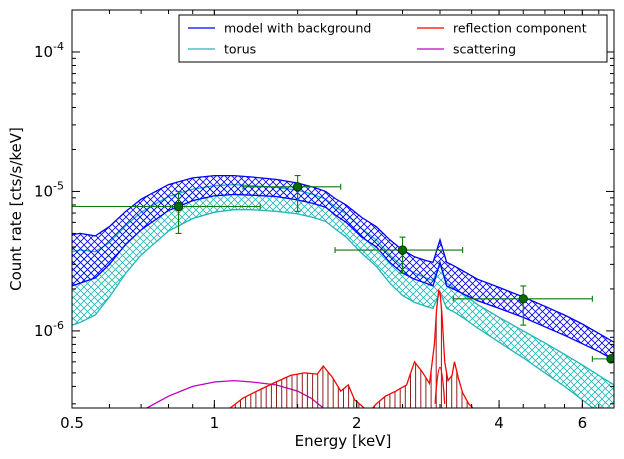 The height and width of the screenshot is (459, 624). I want to click on y-tick-label: 10⁻⁶, so click(49, 329).